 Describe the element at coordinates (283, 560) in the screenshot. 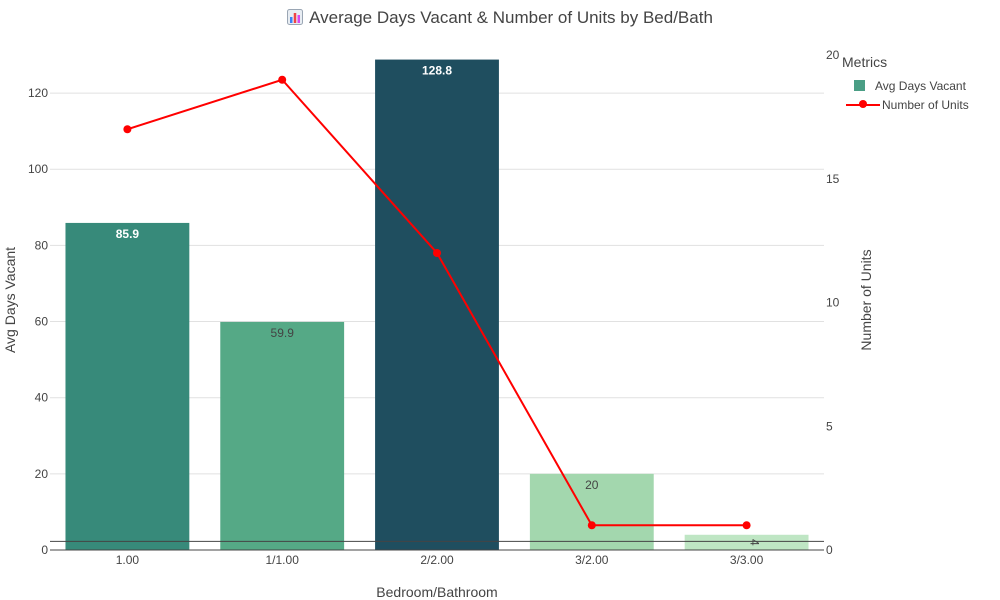

I see `x-tick-label: 1/1.00` at that location.